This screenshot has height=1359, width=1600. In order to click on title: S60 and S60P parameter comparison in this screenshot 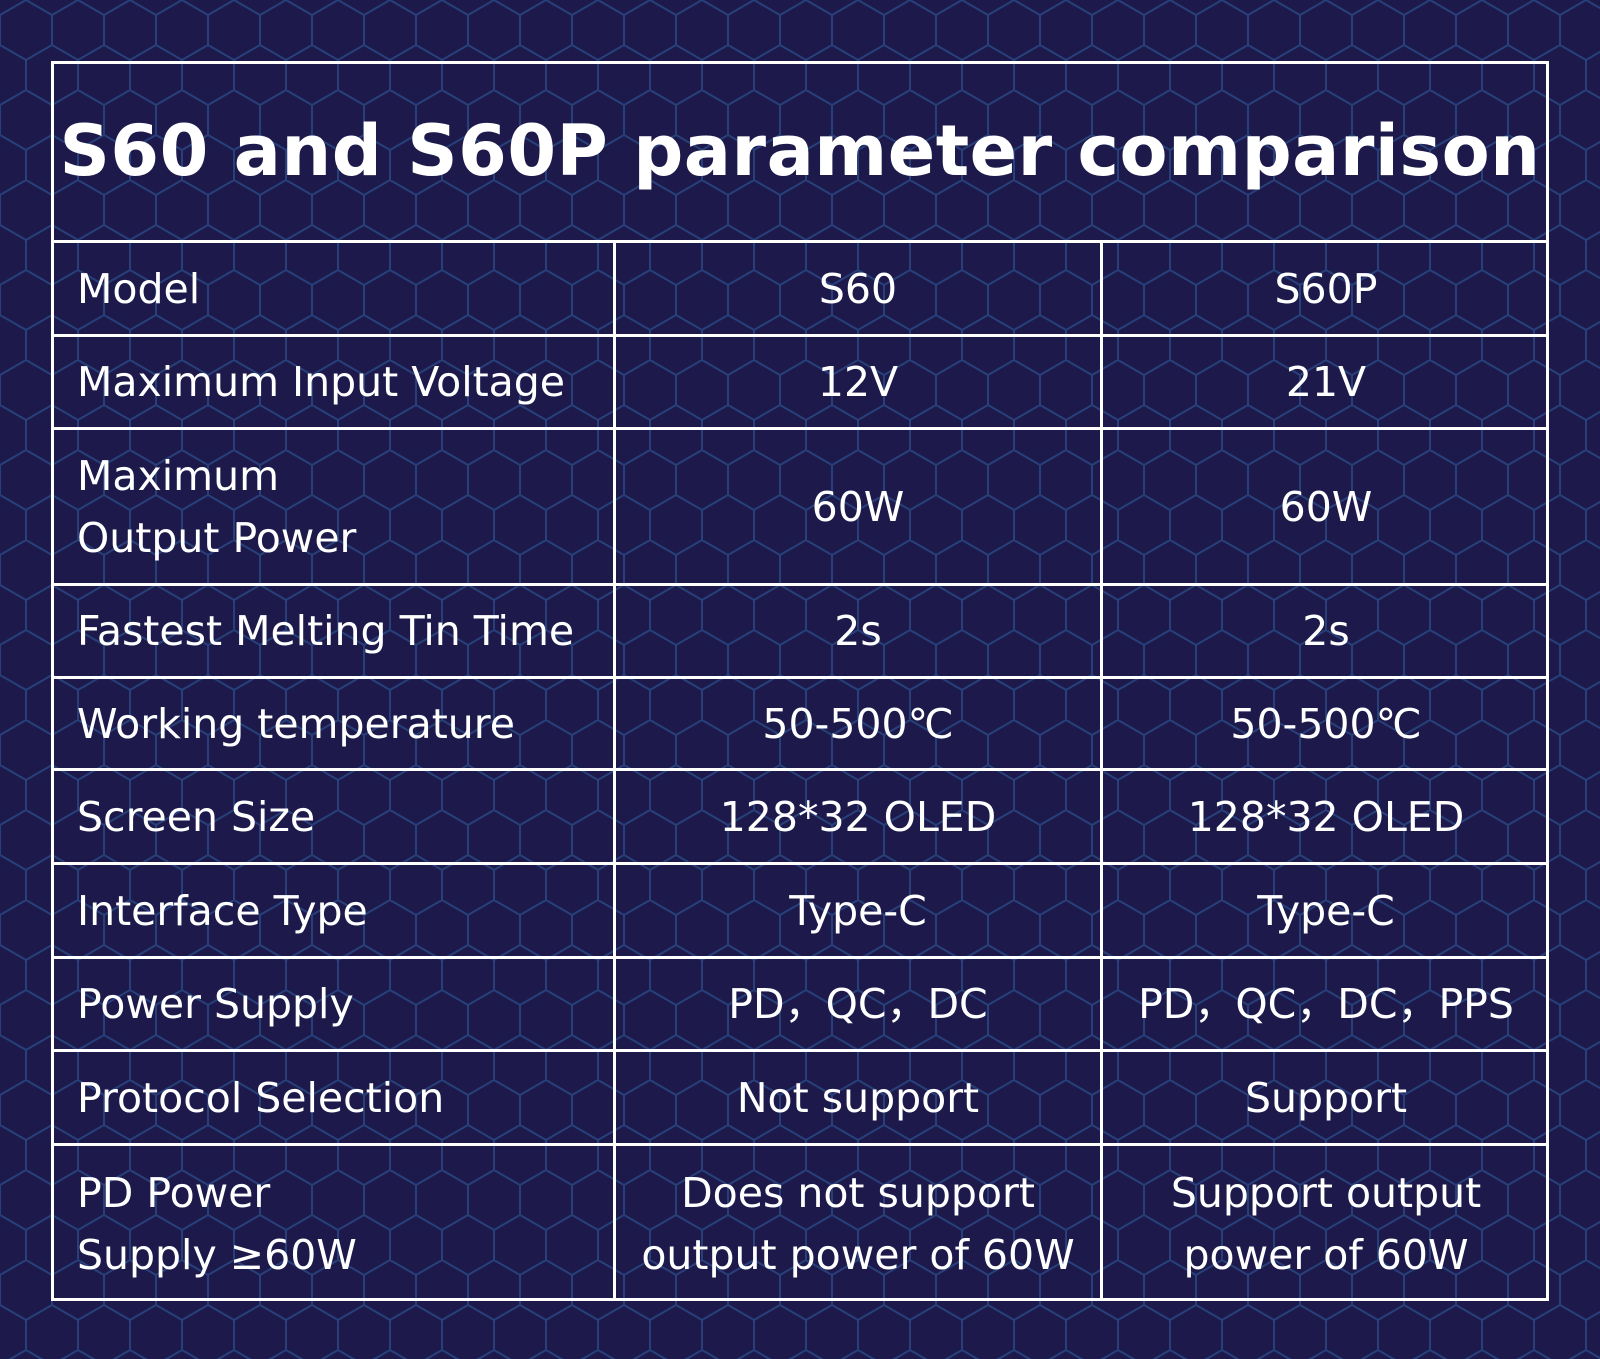, I will do `click(800, 150)`.